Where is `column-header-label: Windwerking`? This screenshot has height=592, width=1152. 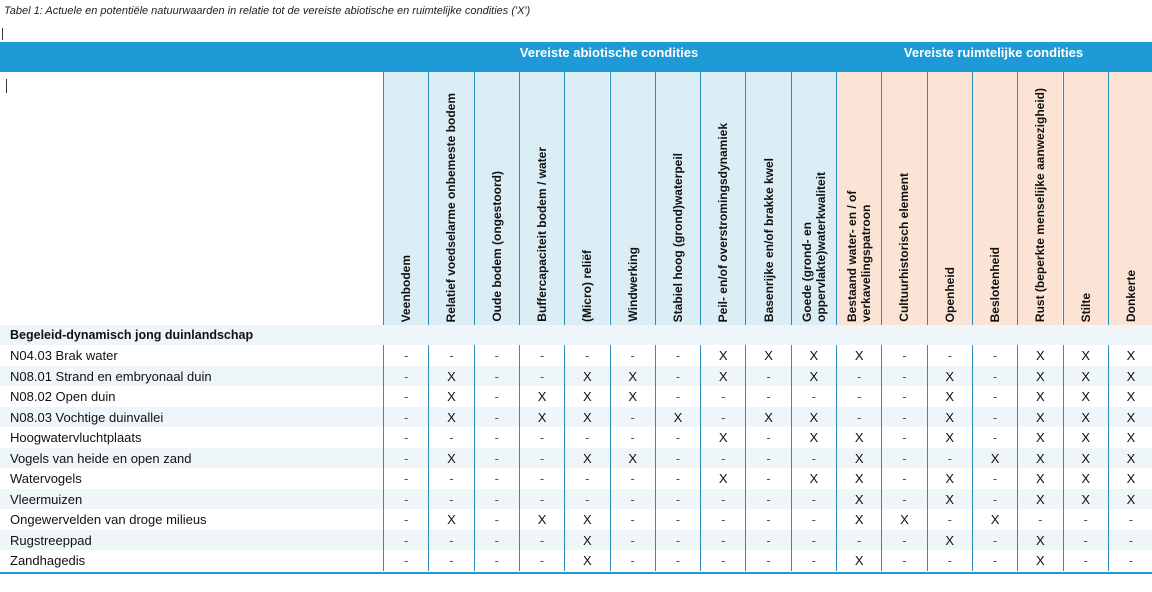
column-header-label: Windwerking is located at coordinates (632, 284).